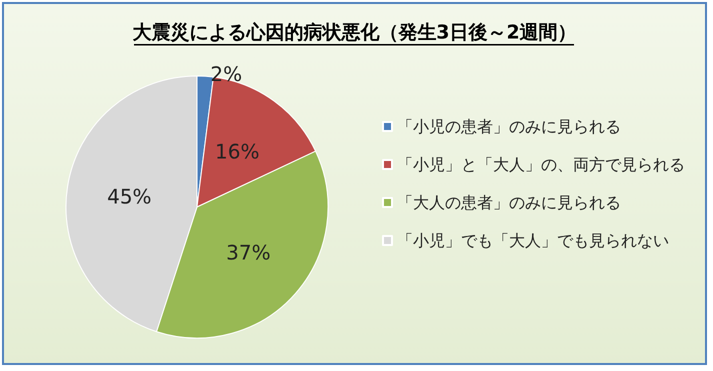 The width and height of the screenshot is (713, 371). I want to click on legend-label: 「小児の患者」のみに見られる, so click(509, 126).